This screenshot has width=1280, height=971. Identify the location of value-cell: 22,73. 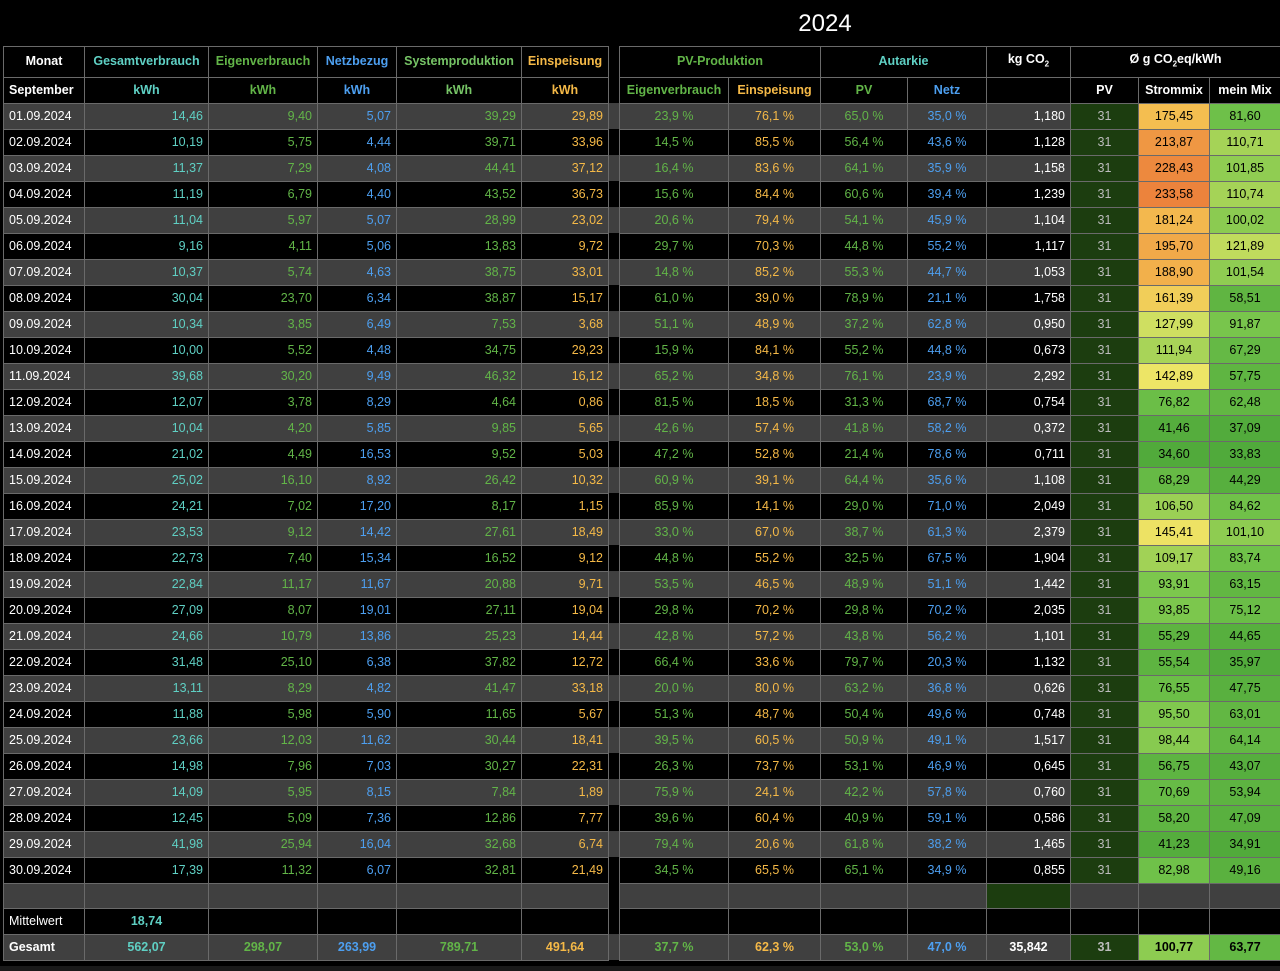
(146, 558).